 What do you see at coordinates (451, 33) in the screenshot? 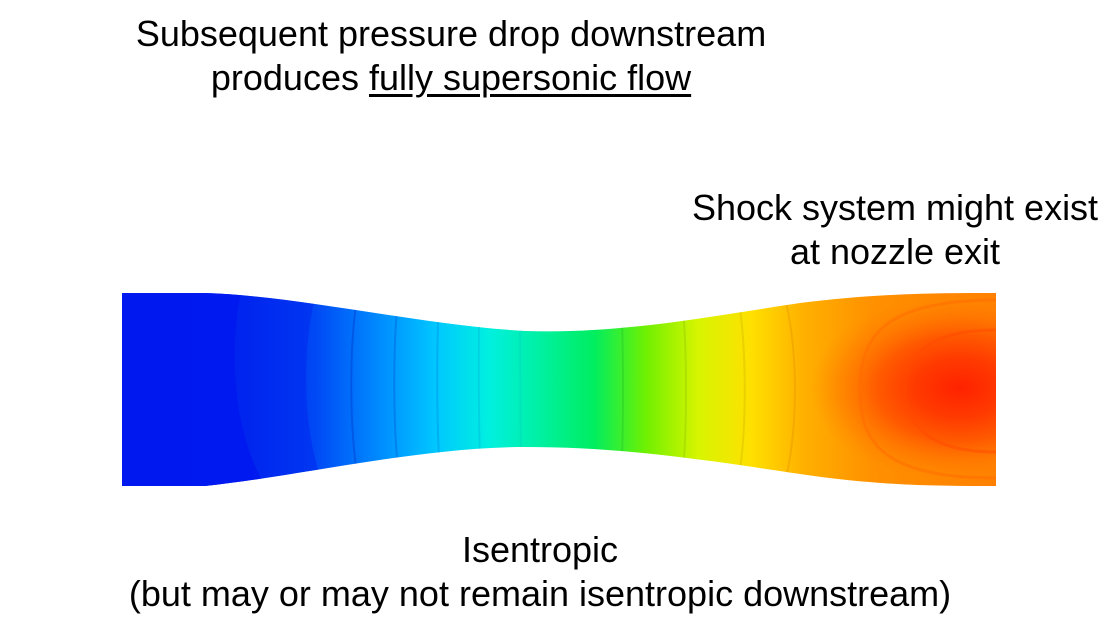
I see `title-line-1: Subsequent pressure drop downstream` at bounding box center [451, 33].